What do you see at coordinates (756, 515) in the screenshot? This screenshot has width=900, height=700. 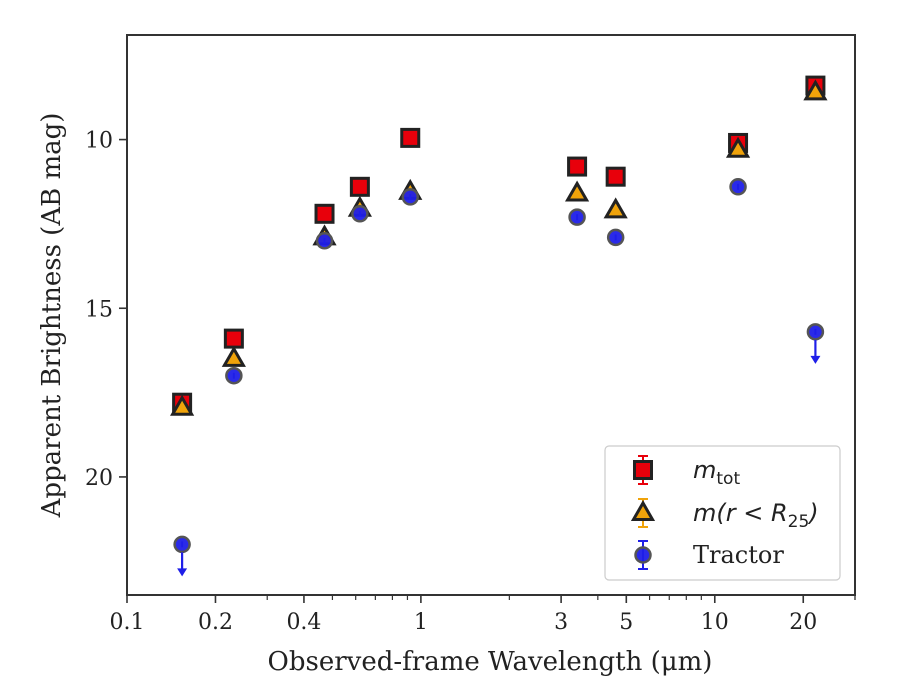 I see `legend-label: m(r < R25)` at bounding box center [756, 515].